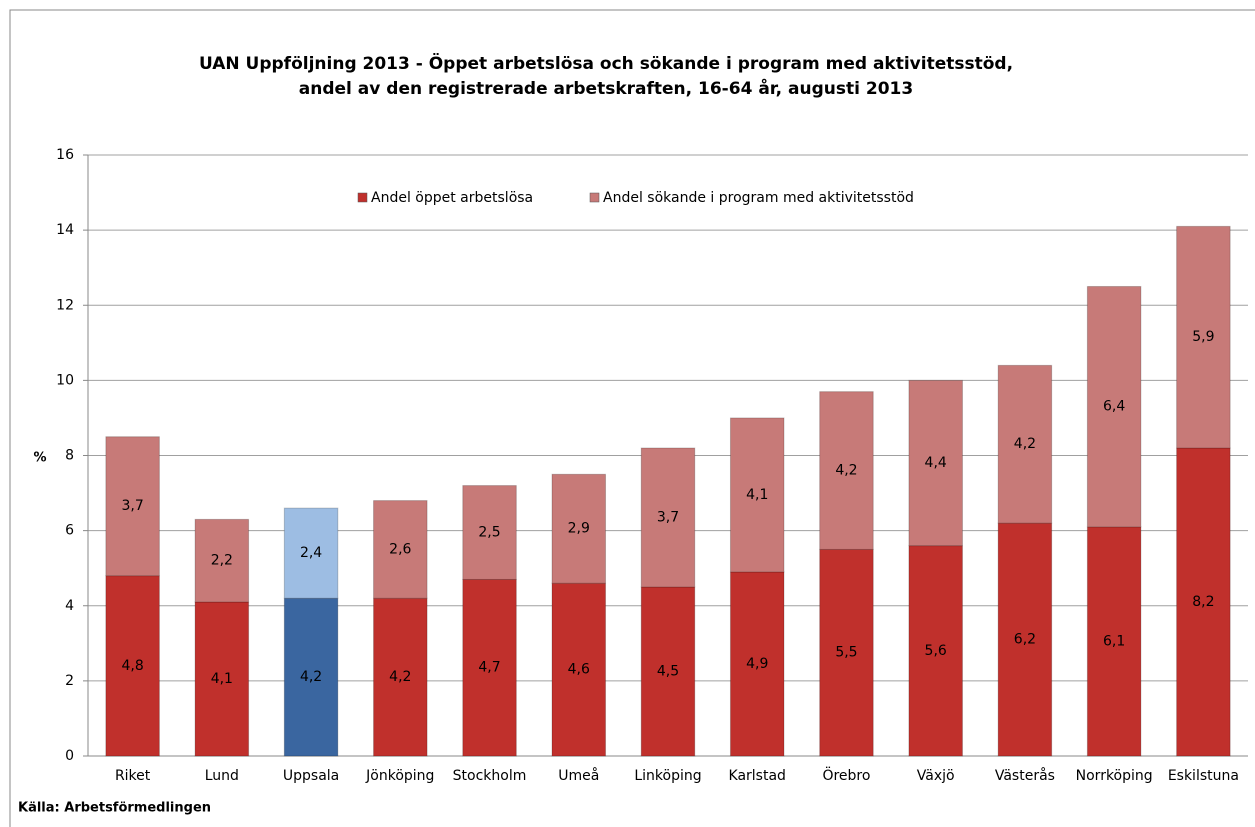  Describe the element at coordinates (65, 305) in the screenshot. I see `y-tick-label: 12` at that location.